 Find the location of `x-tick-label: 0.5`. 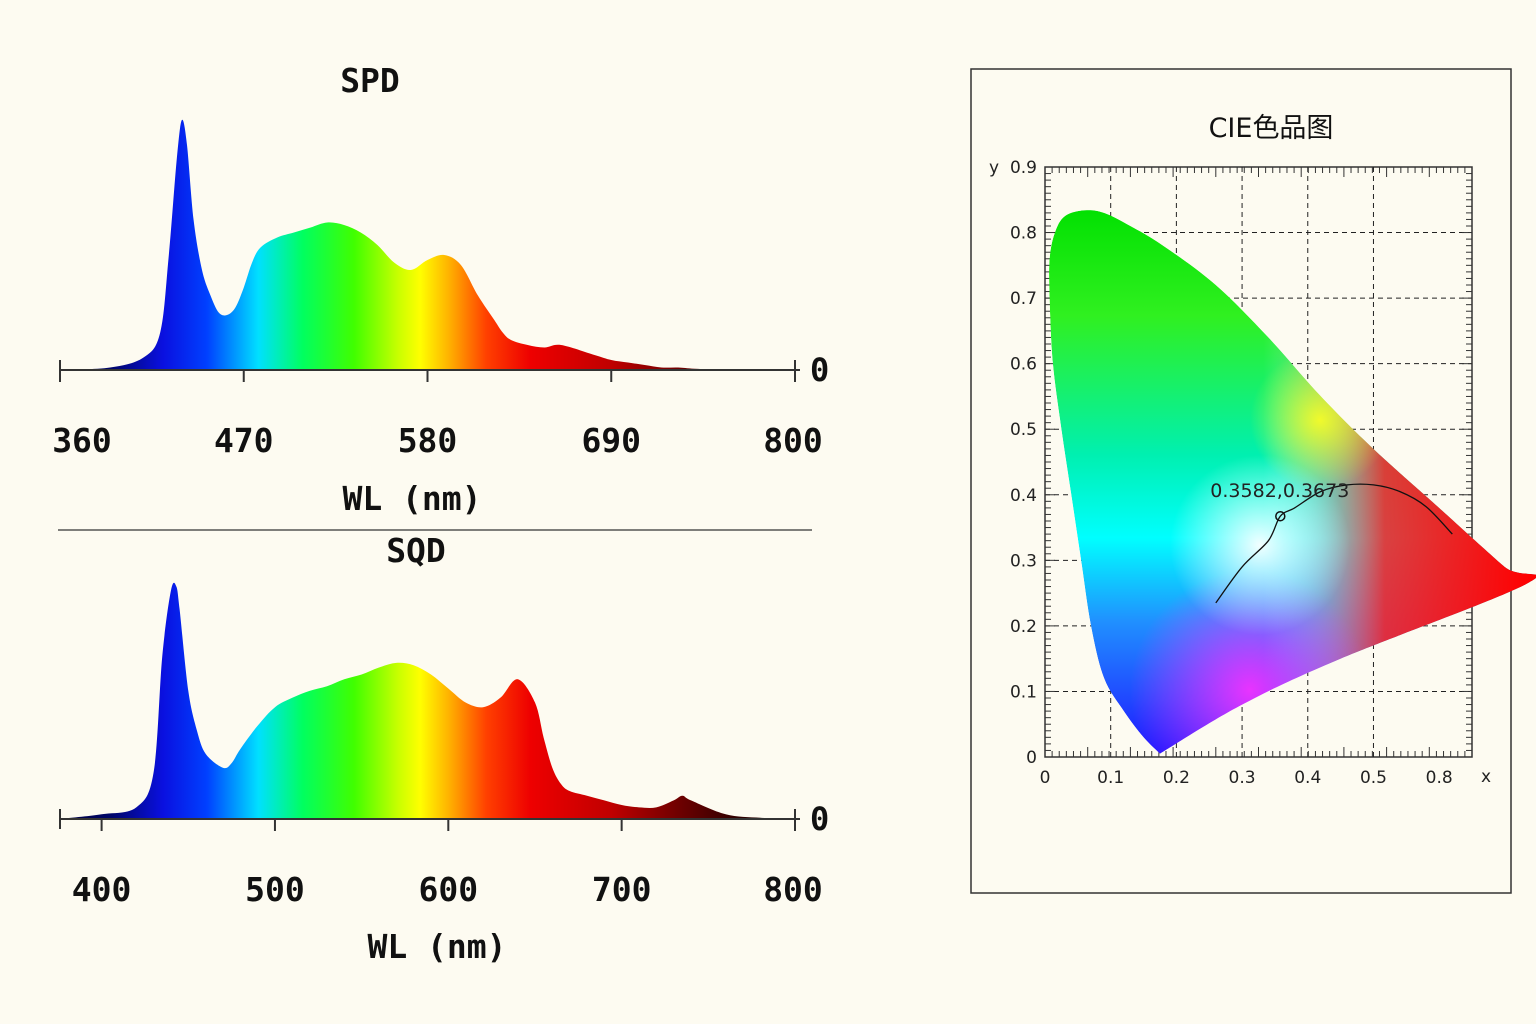

x-tick-label: 0.5 is located at coordinates (1373, 778).